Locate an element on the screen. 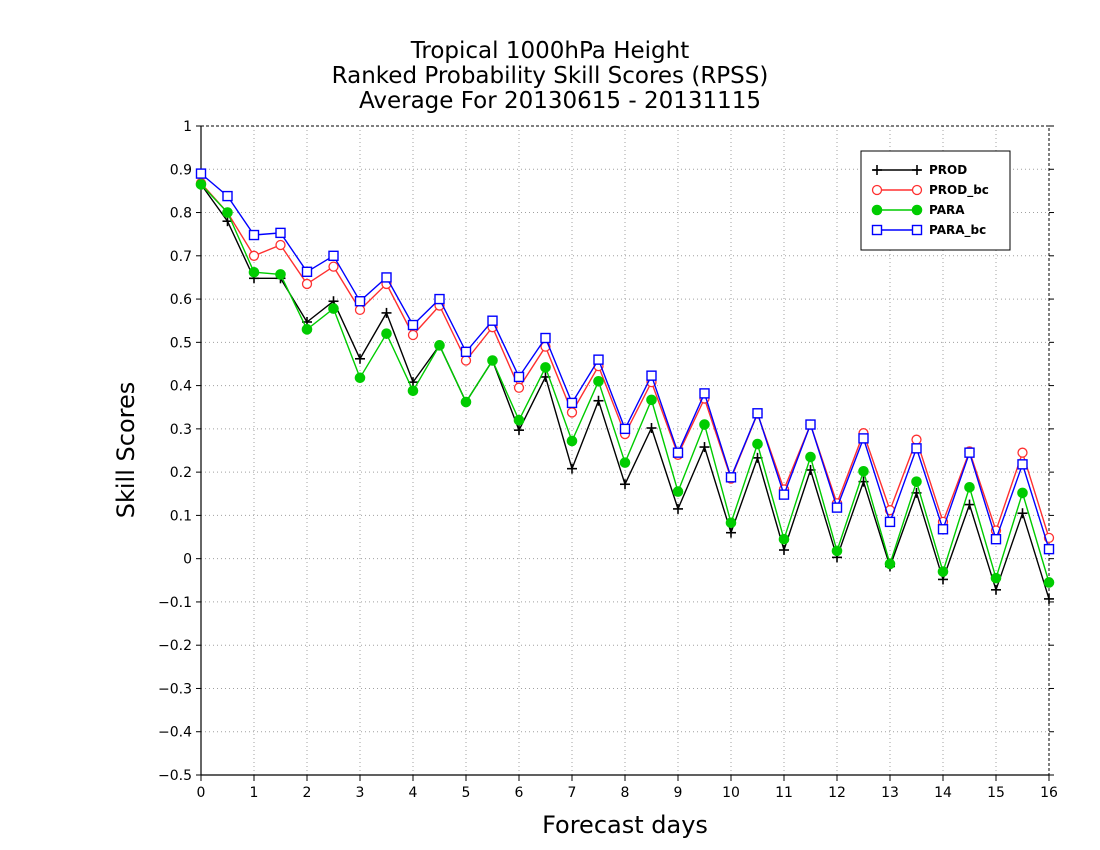 The image size is (1100, 850). x-tick-label: 13 is located at coordinates (890, 793).